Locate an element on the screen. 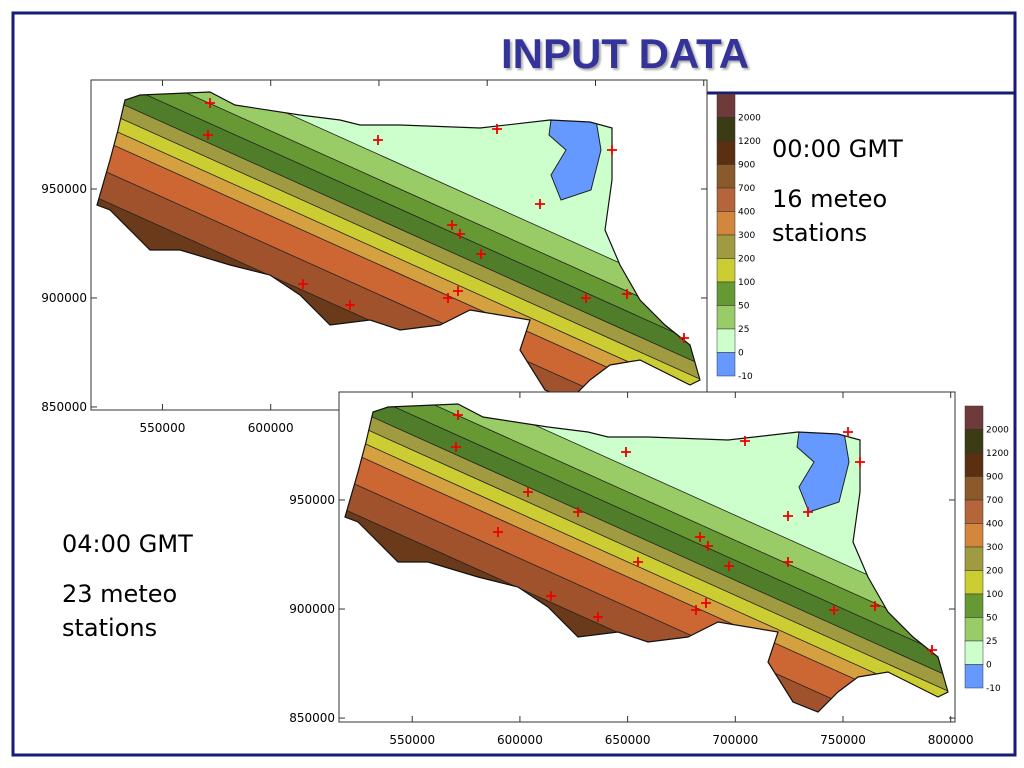 This screenshot has height=768, width=1024. colorbar-label: 25 is located at coordinates (991, 642).